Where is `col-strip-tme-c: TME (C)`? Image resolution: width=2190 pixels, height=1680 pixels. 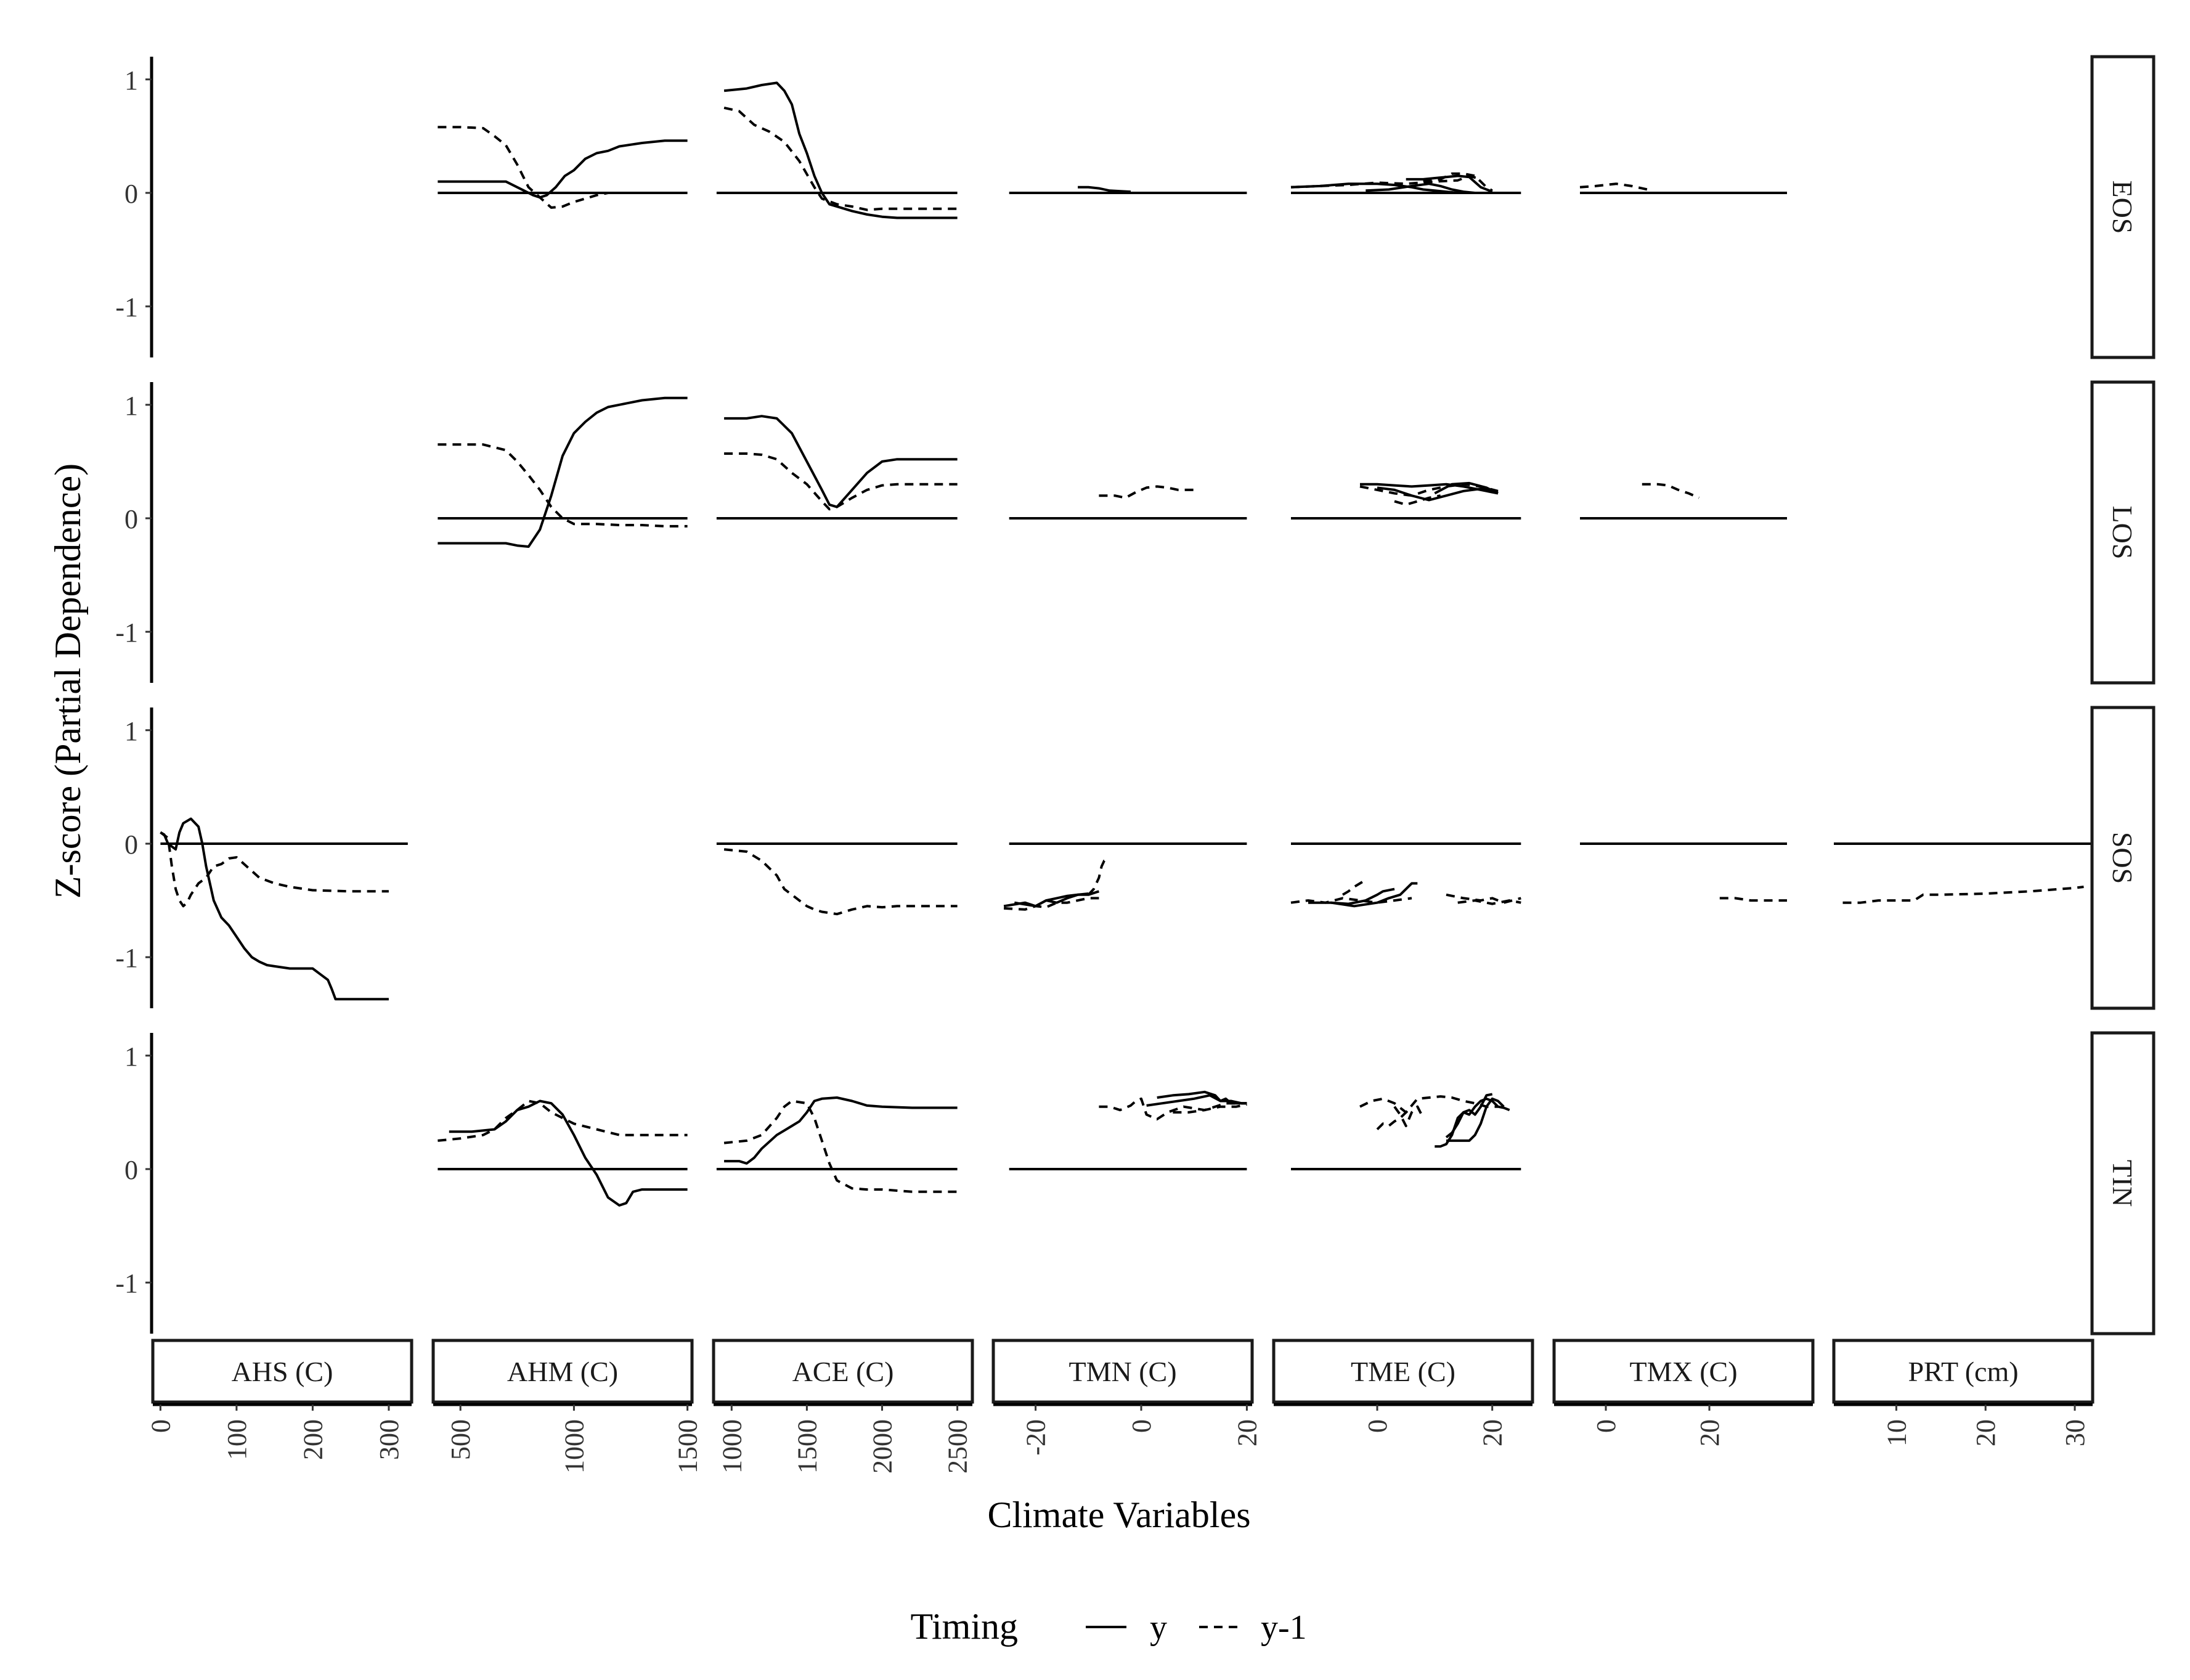 col-strip-tme-c: TME (C) is located at coordinates (1403, 1372).